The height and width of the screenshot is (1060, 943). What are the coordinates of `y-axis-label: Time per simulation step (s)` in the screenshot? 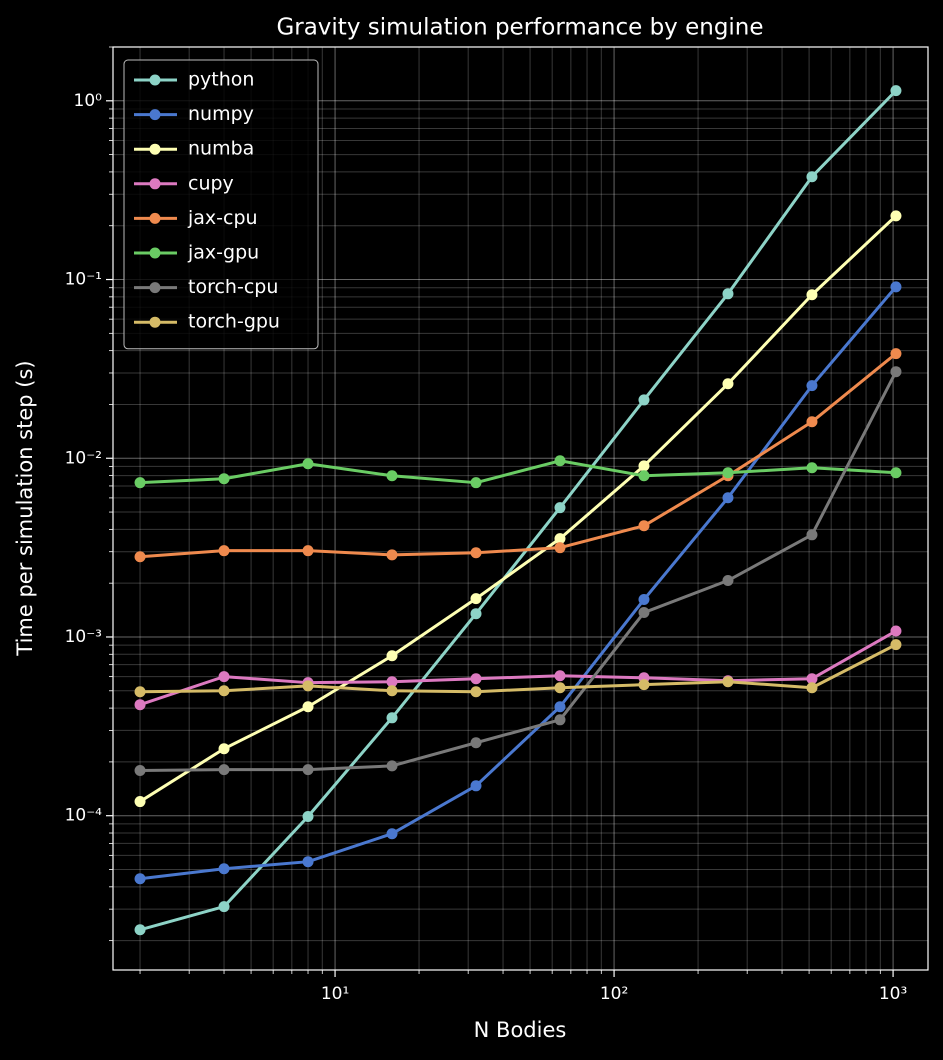 It's located at (25, 508).